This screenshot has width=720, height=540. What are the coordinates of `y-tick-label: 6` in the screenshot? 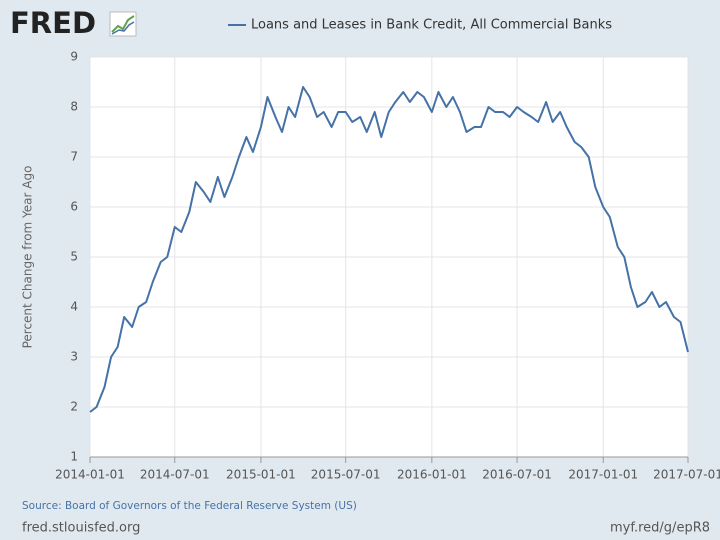 It's located at (74, 207).